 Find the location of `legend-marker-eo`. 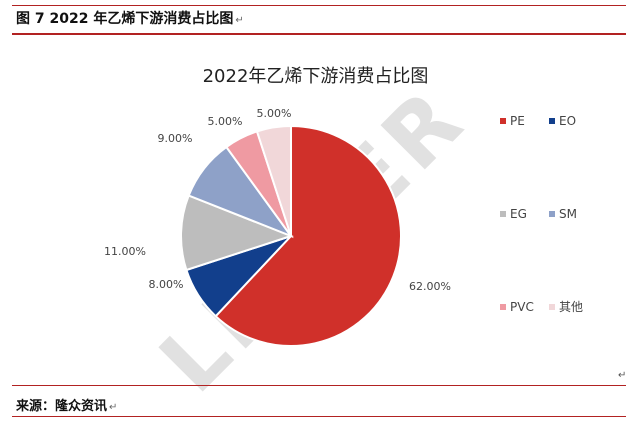

legend-marker-eo is located at coordinates (552, 121).